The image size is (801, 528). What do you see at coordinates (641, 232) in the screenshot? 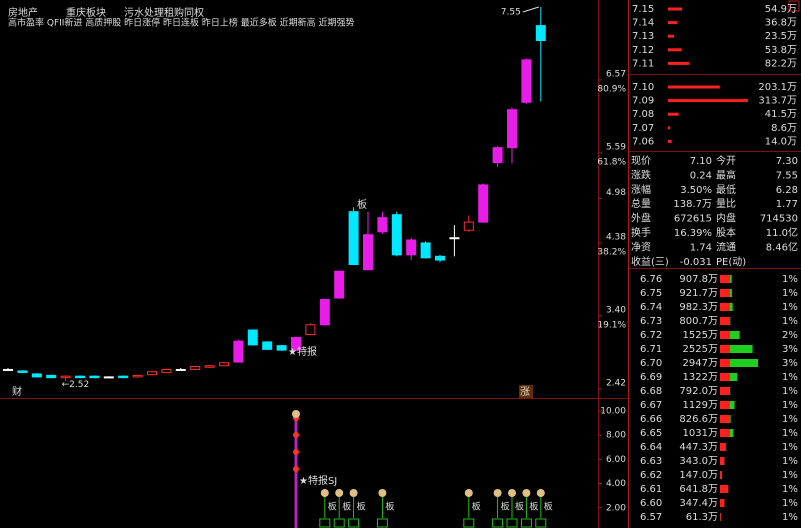
I see `quote-label: 换手` at bounding box center [641, 232].